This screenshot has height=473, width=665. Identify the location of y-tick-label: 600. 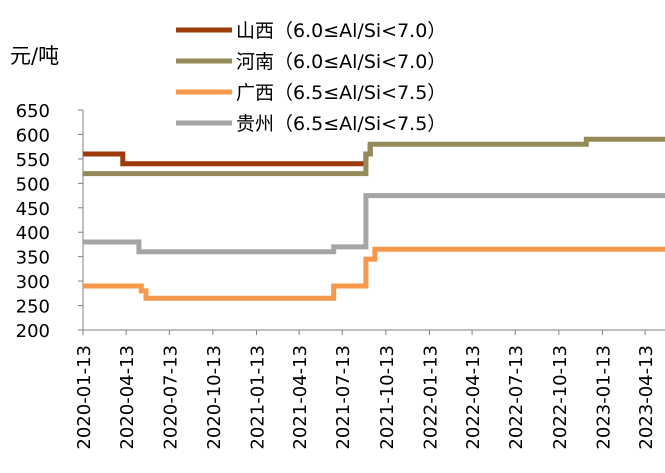
(33, 135).